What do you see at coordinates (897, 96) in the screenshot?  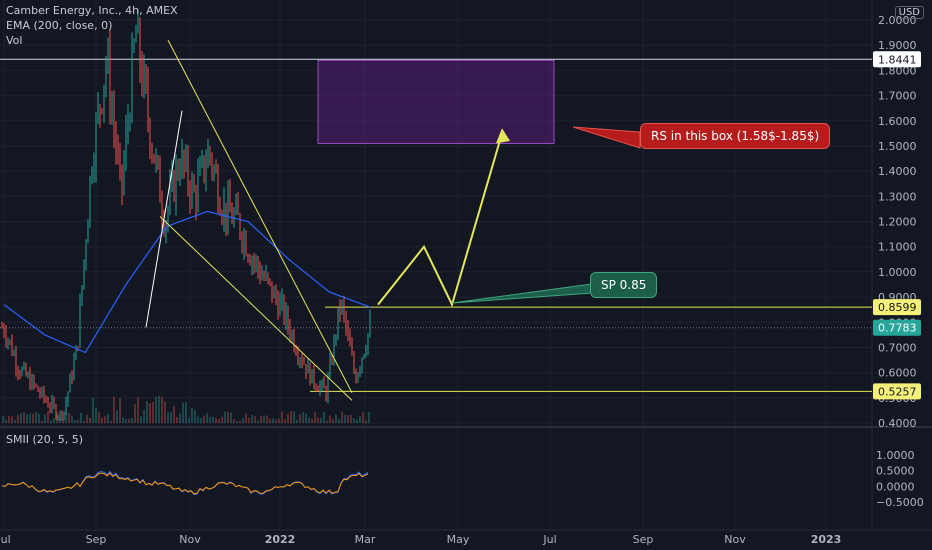 I see `price-tick-label: 1.7000` at bounding box center [897, 96].